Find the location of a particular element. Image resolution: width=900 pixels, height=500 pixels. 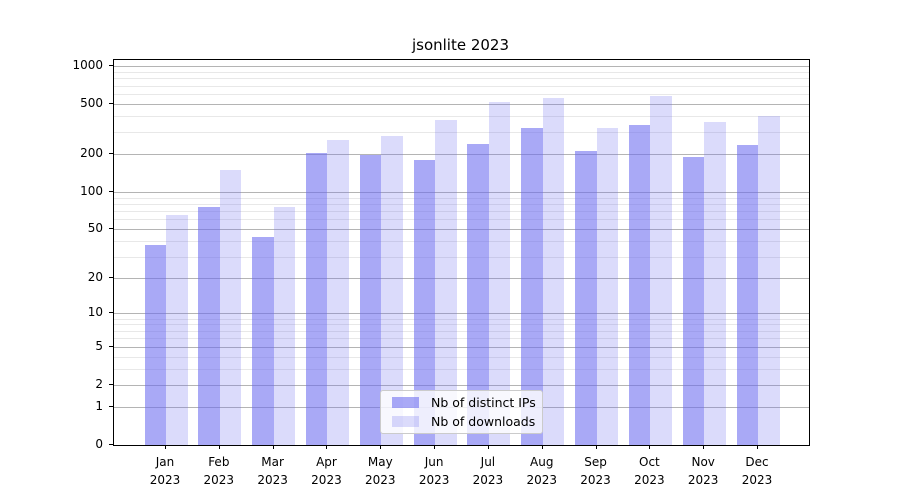

chart-title: jsonlite 2023 is located at coordinates (460, 45).